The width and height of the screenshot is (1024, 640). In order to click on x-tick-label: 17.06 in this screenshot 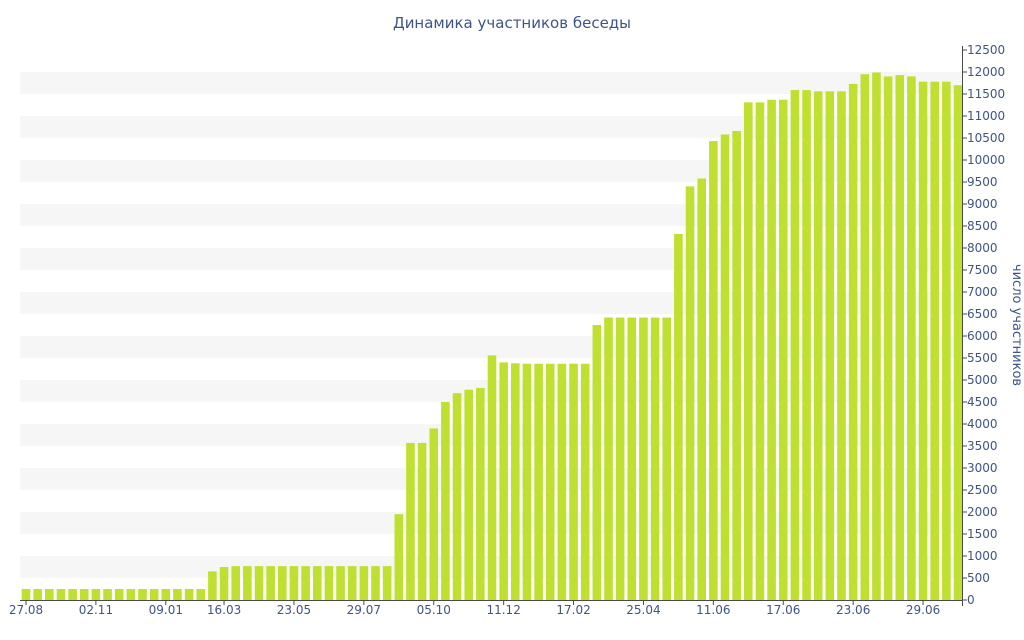, I will do `click(783, 610)`.